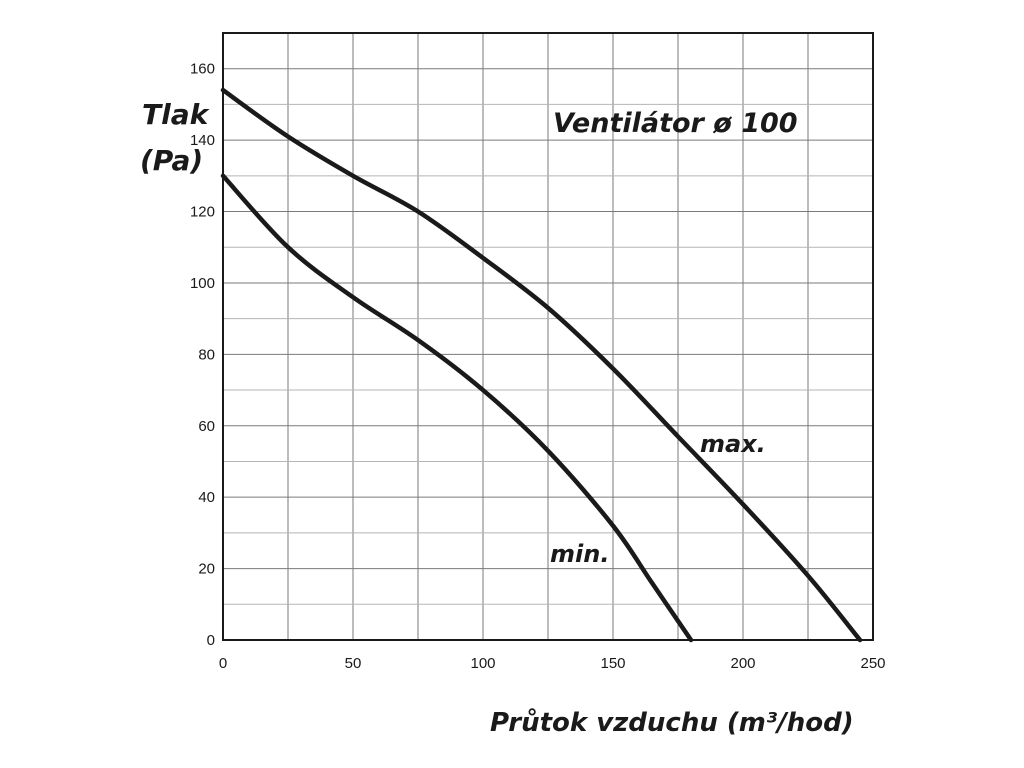 The width and height of the screenshot is (1024, 768). Describe the element at coordinates (675, 123) in the screenshot. I see `chart-title: Ventilátor ø 100` at that location.